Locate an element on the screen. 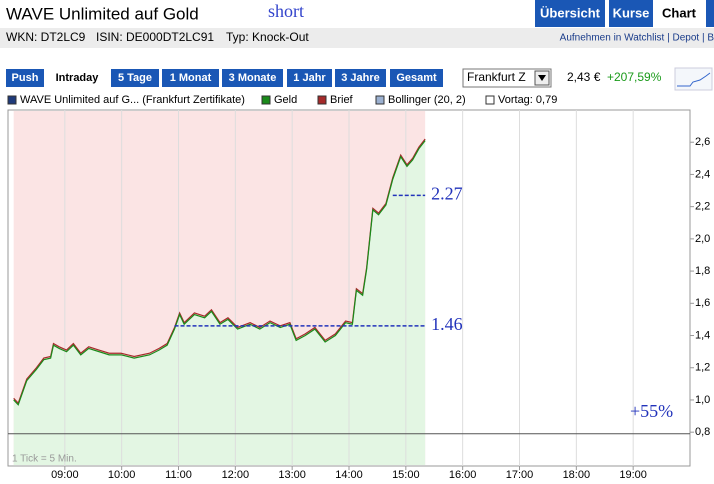  wkn: WKN: DT2LC9 is located at coordinates (46, 37).